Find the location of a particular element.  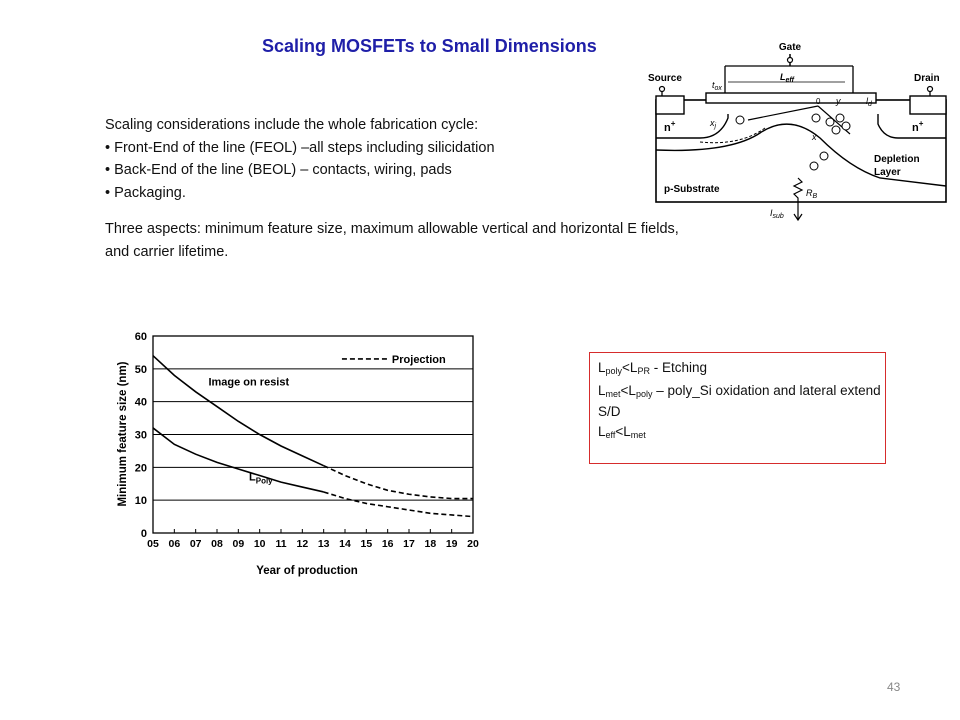

gate-label: Gate is located at coordinates (790, 47).